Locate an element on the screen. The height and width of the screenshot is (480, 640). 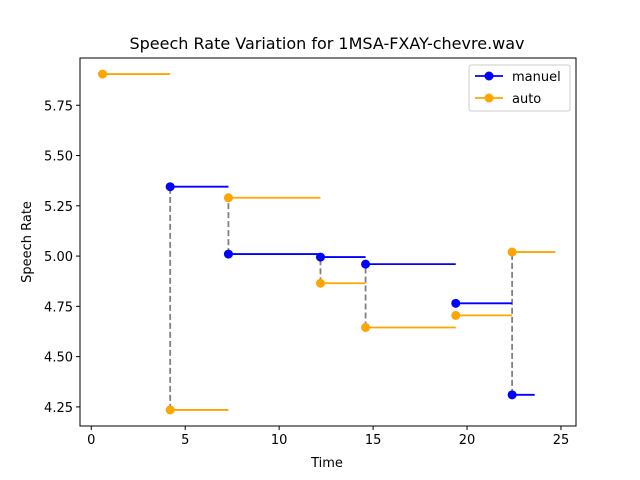
legend: manuel auto is located at coordinates (519, 88).